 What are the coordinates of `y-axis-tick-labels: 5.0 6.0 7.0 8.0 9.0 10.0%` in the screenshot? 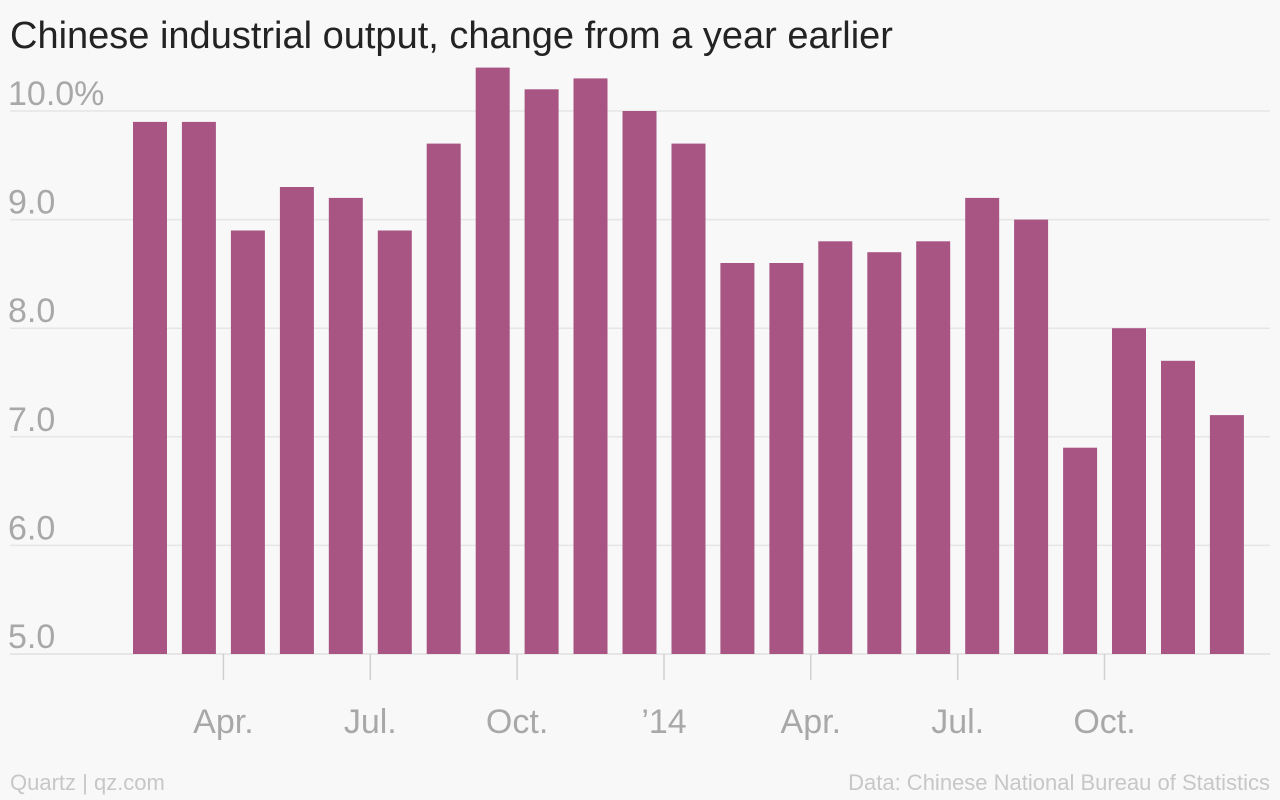 It's located at (56, 365).